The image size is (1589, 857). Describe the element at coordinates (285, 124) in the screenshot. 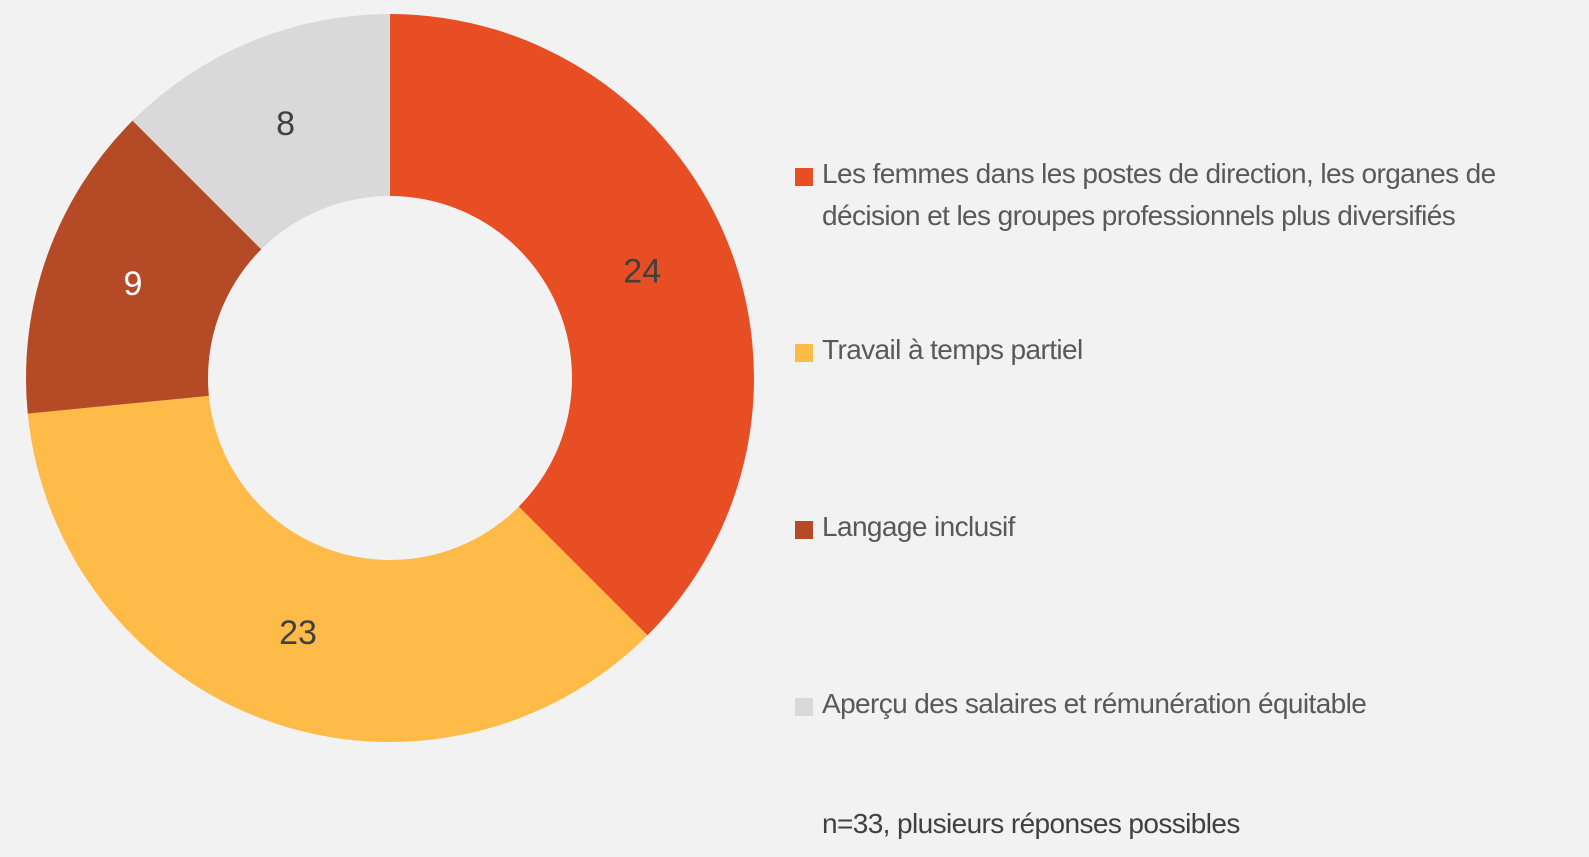

I see `data-label: 8` at that location.